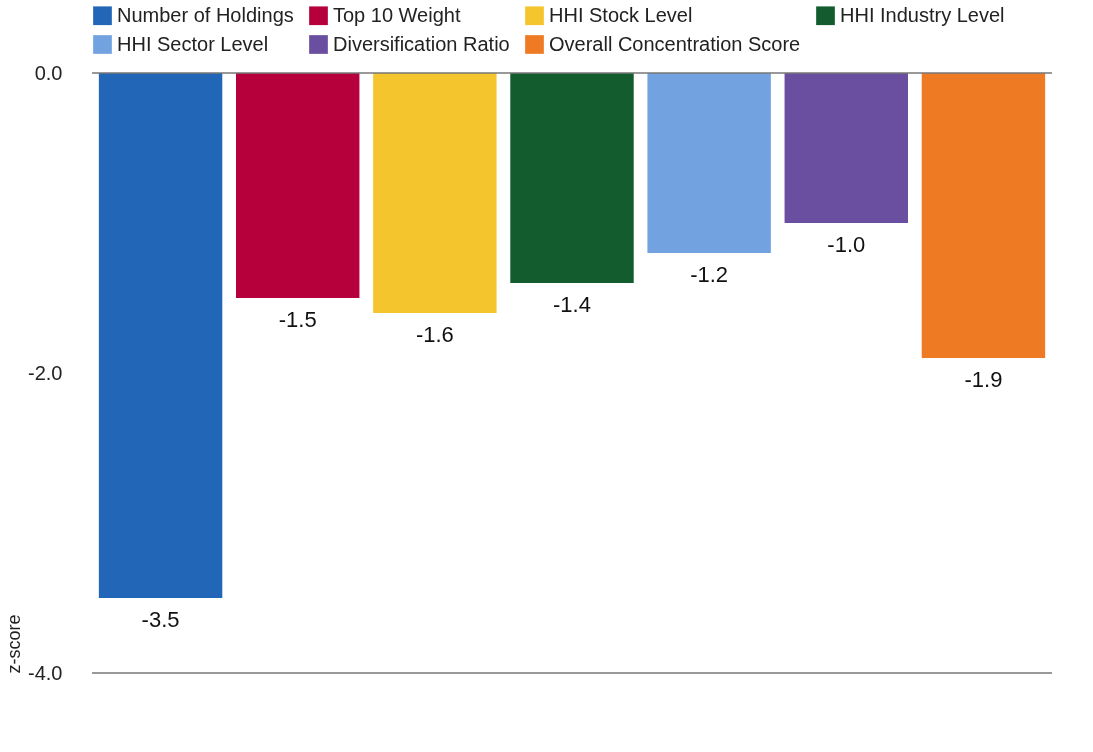 Image resolution: width=1093 pixels, height=752 pixels. What do you see at coordinates (193, 43) in the screenshot?
I see `legend-label: HHI Sector Level` at bounding box center [193, 43].